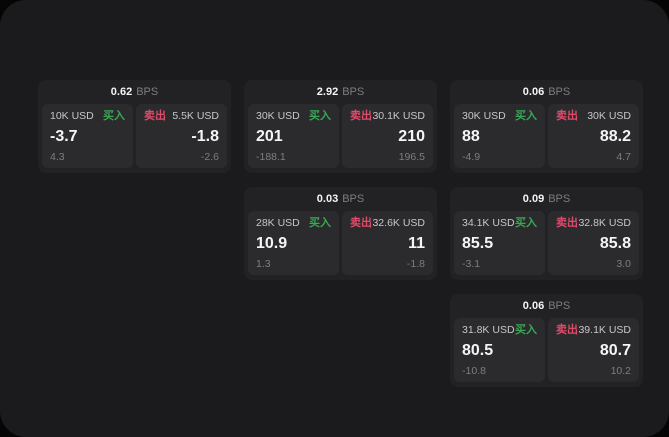 The image size is (669, 437). I want to click on sell-size: 39.1K USD, so click(604, 330).